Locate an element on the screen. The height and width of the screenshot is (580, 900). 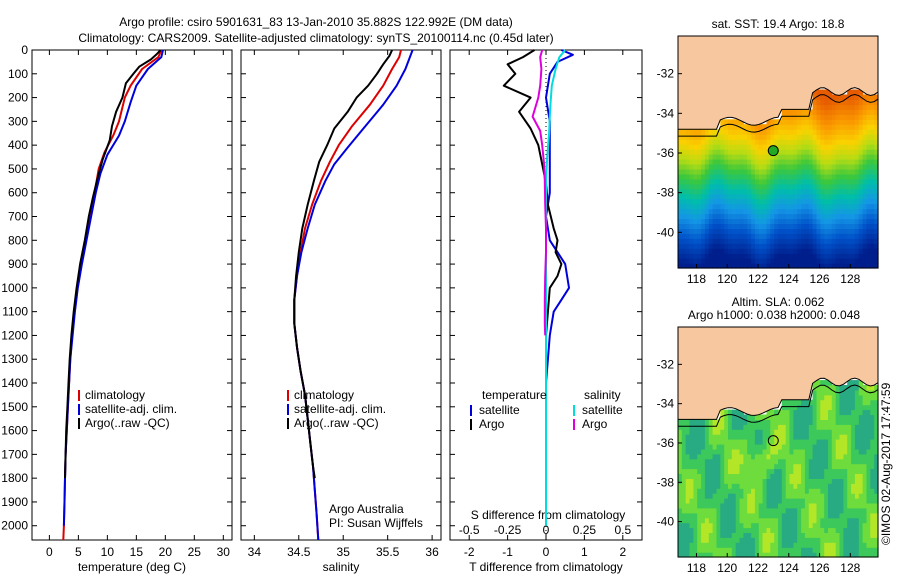
map-y-tick-label: -32 is located at coordinates (666, 74).